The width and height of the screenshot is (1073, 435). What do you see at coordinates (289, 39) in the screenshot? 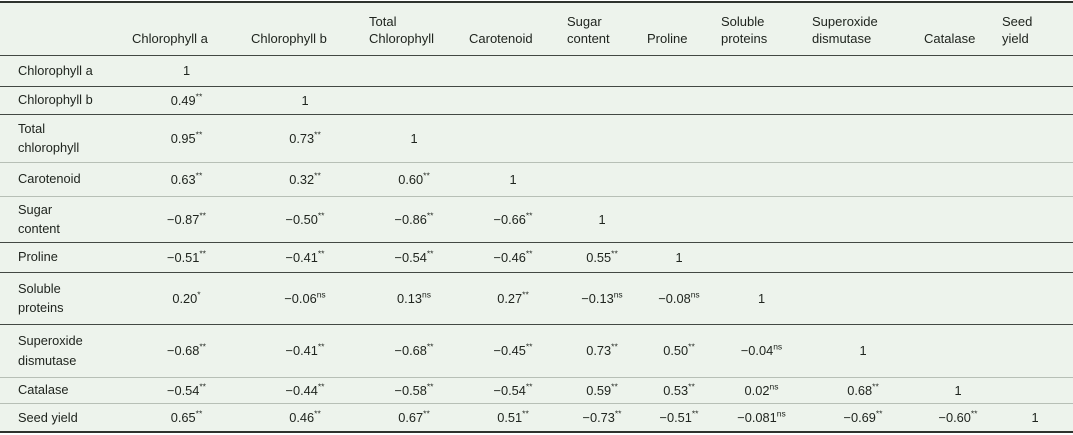
I see `column-header: Chlorophyll b` at bounding box center [289, 39].